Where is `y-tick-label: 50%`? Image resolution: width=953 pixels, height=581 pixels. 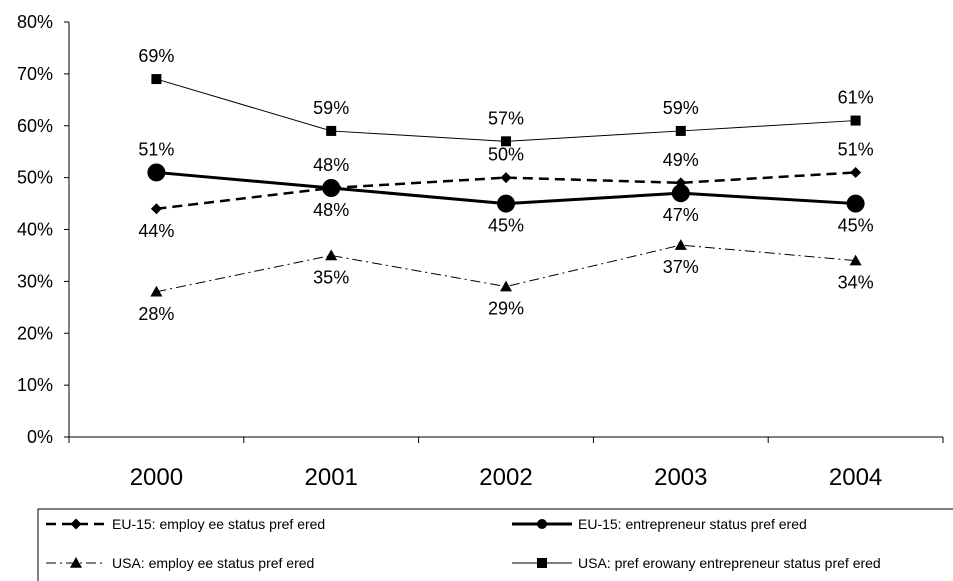 y-tick-label: 50% is located at coordinates (35, 178).